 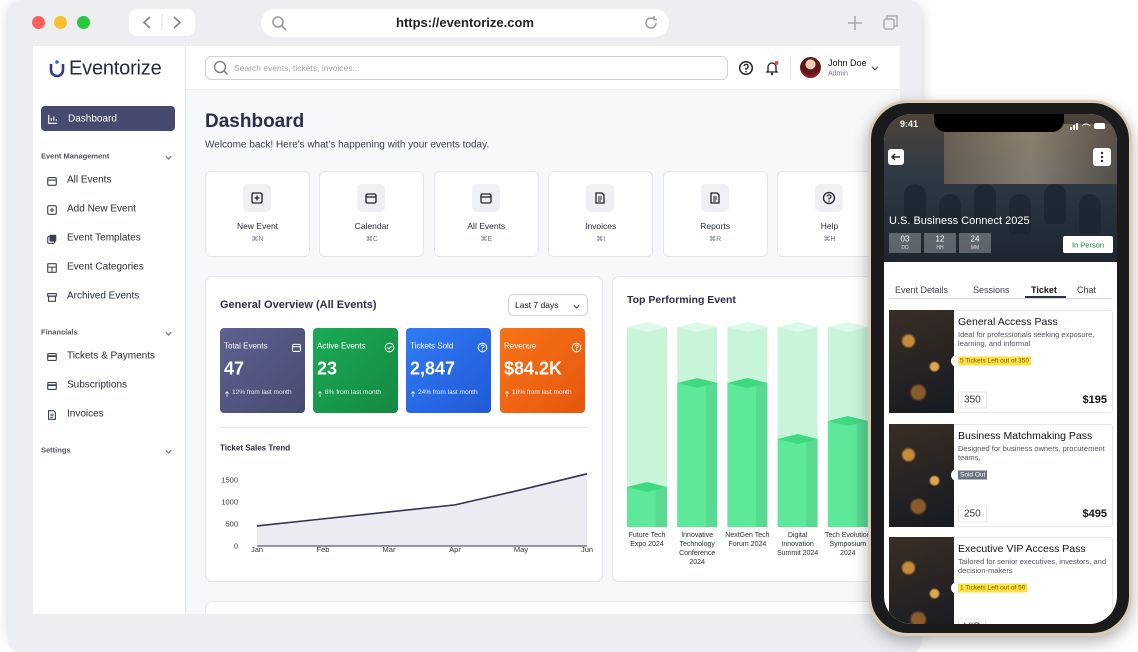 What do you see at coordinates (790, 68) in the screenshot?
I see `divider` at bounding box center [790, 68].